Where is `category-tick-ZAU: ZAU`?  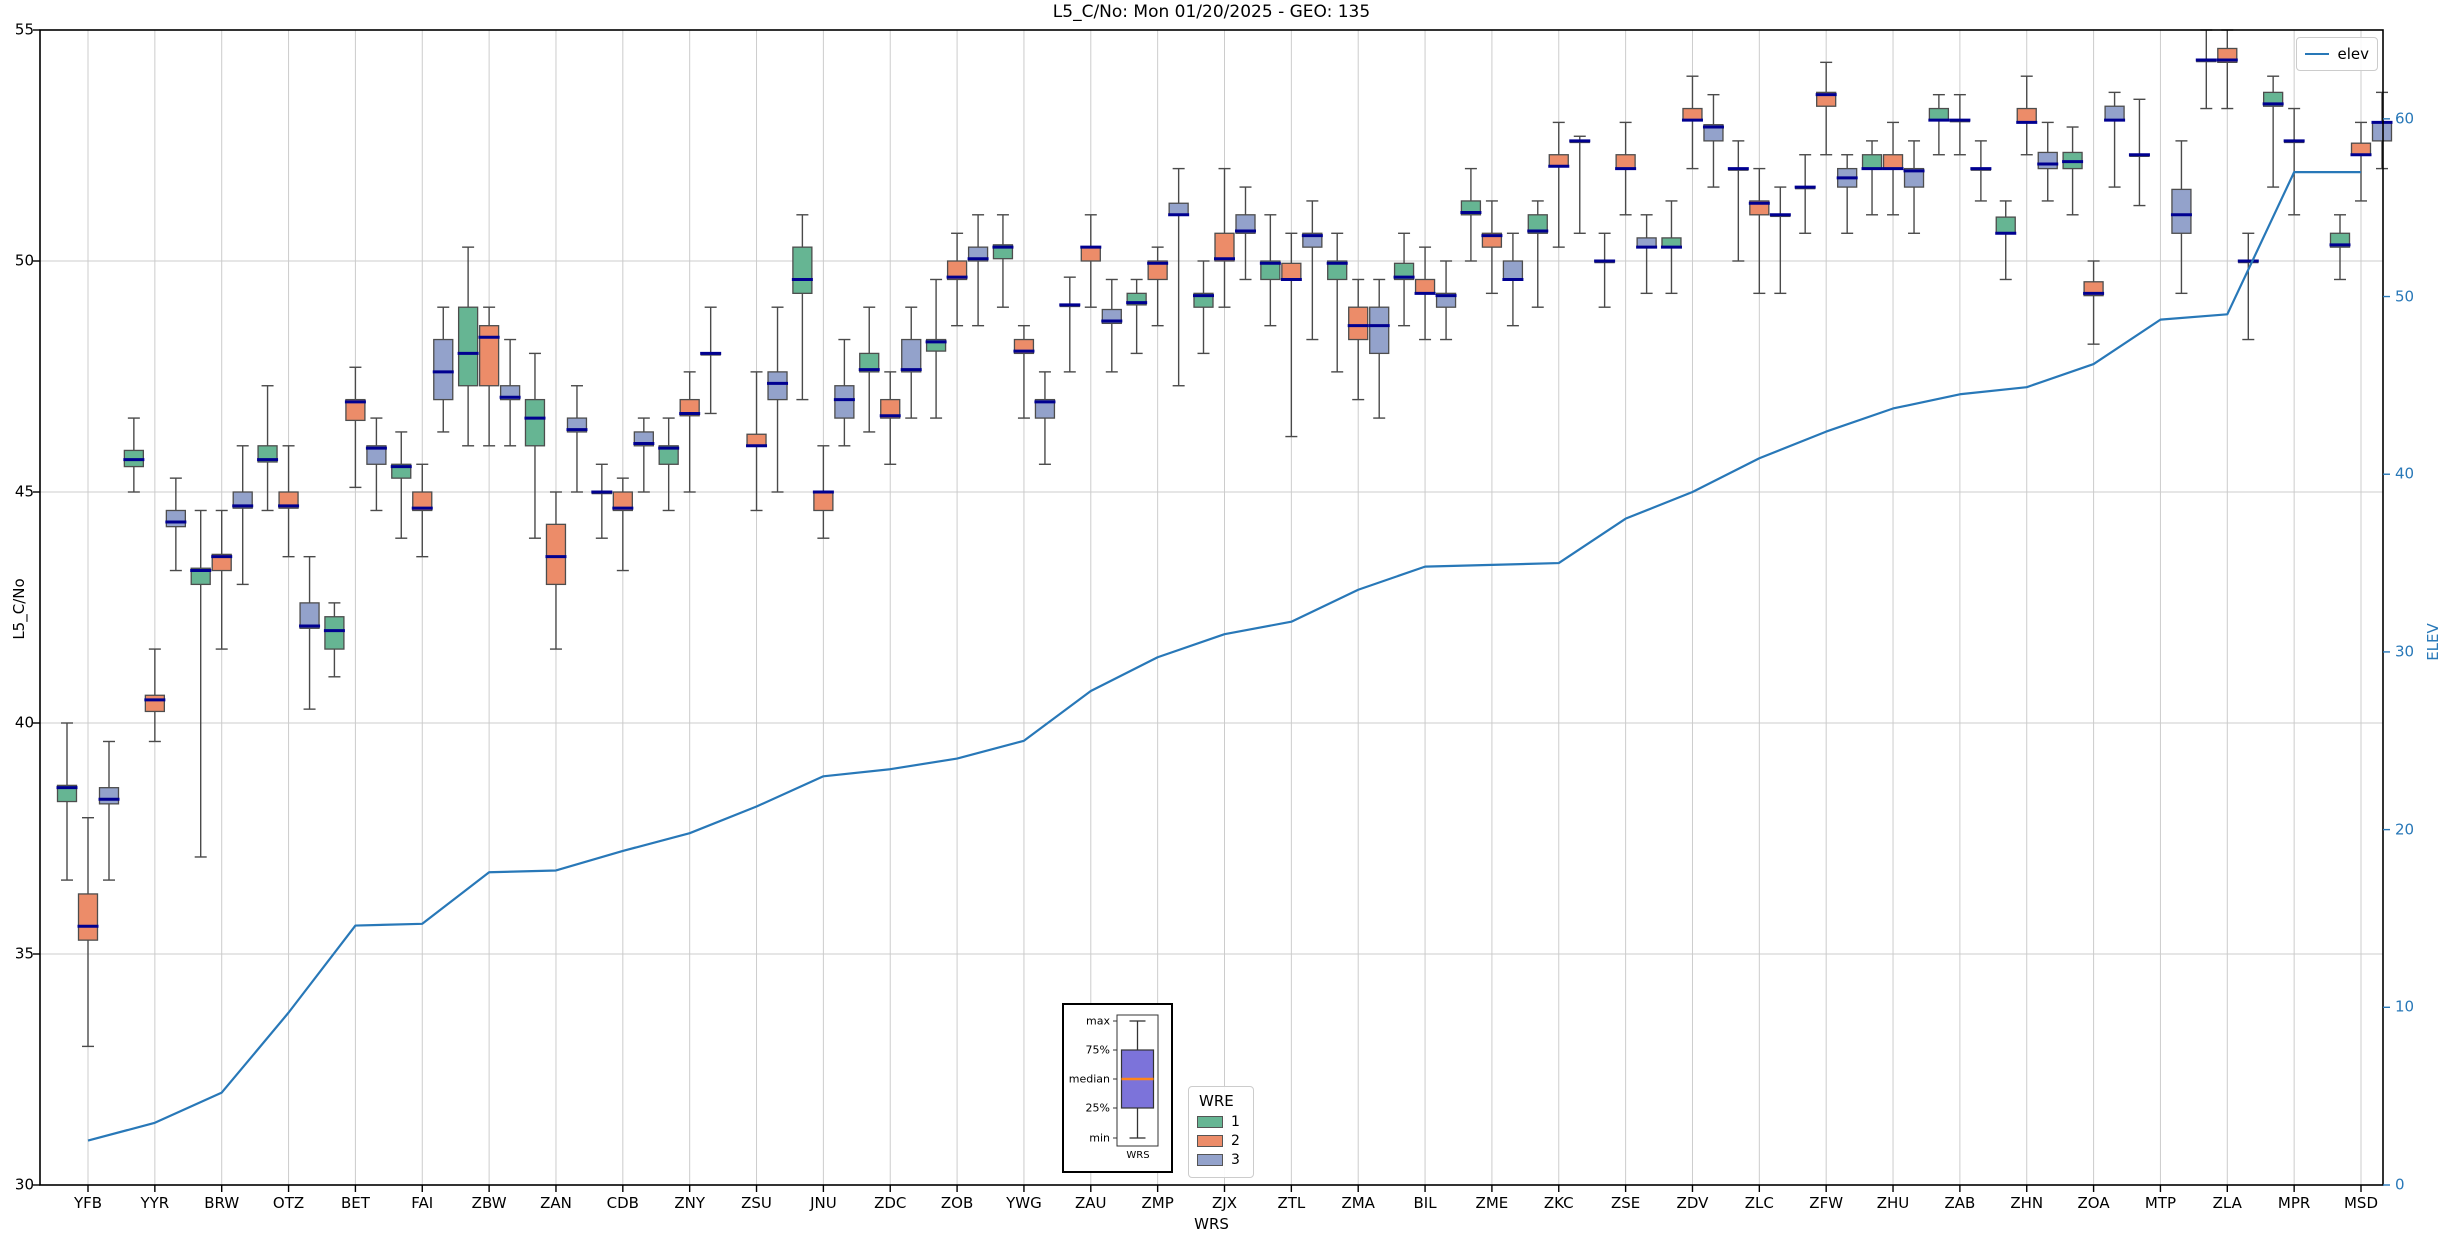
category-tick-ZAU: ZAU is located at coordinates (1091, 1203).